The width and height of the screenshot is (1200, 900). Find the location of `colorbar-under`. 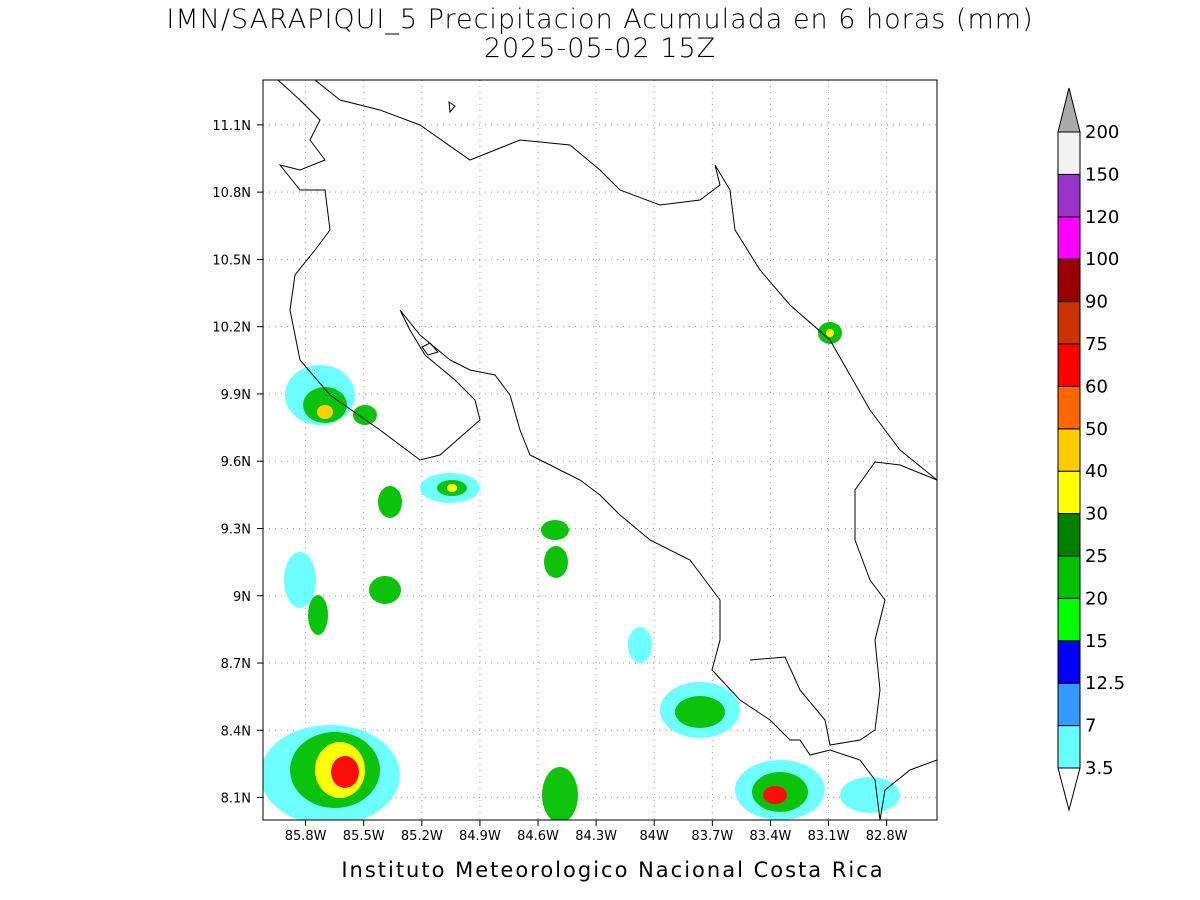

colorbar-under is located at coordinates (1069, 789).